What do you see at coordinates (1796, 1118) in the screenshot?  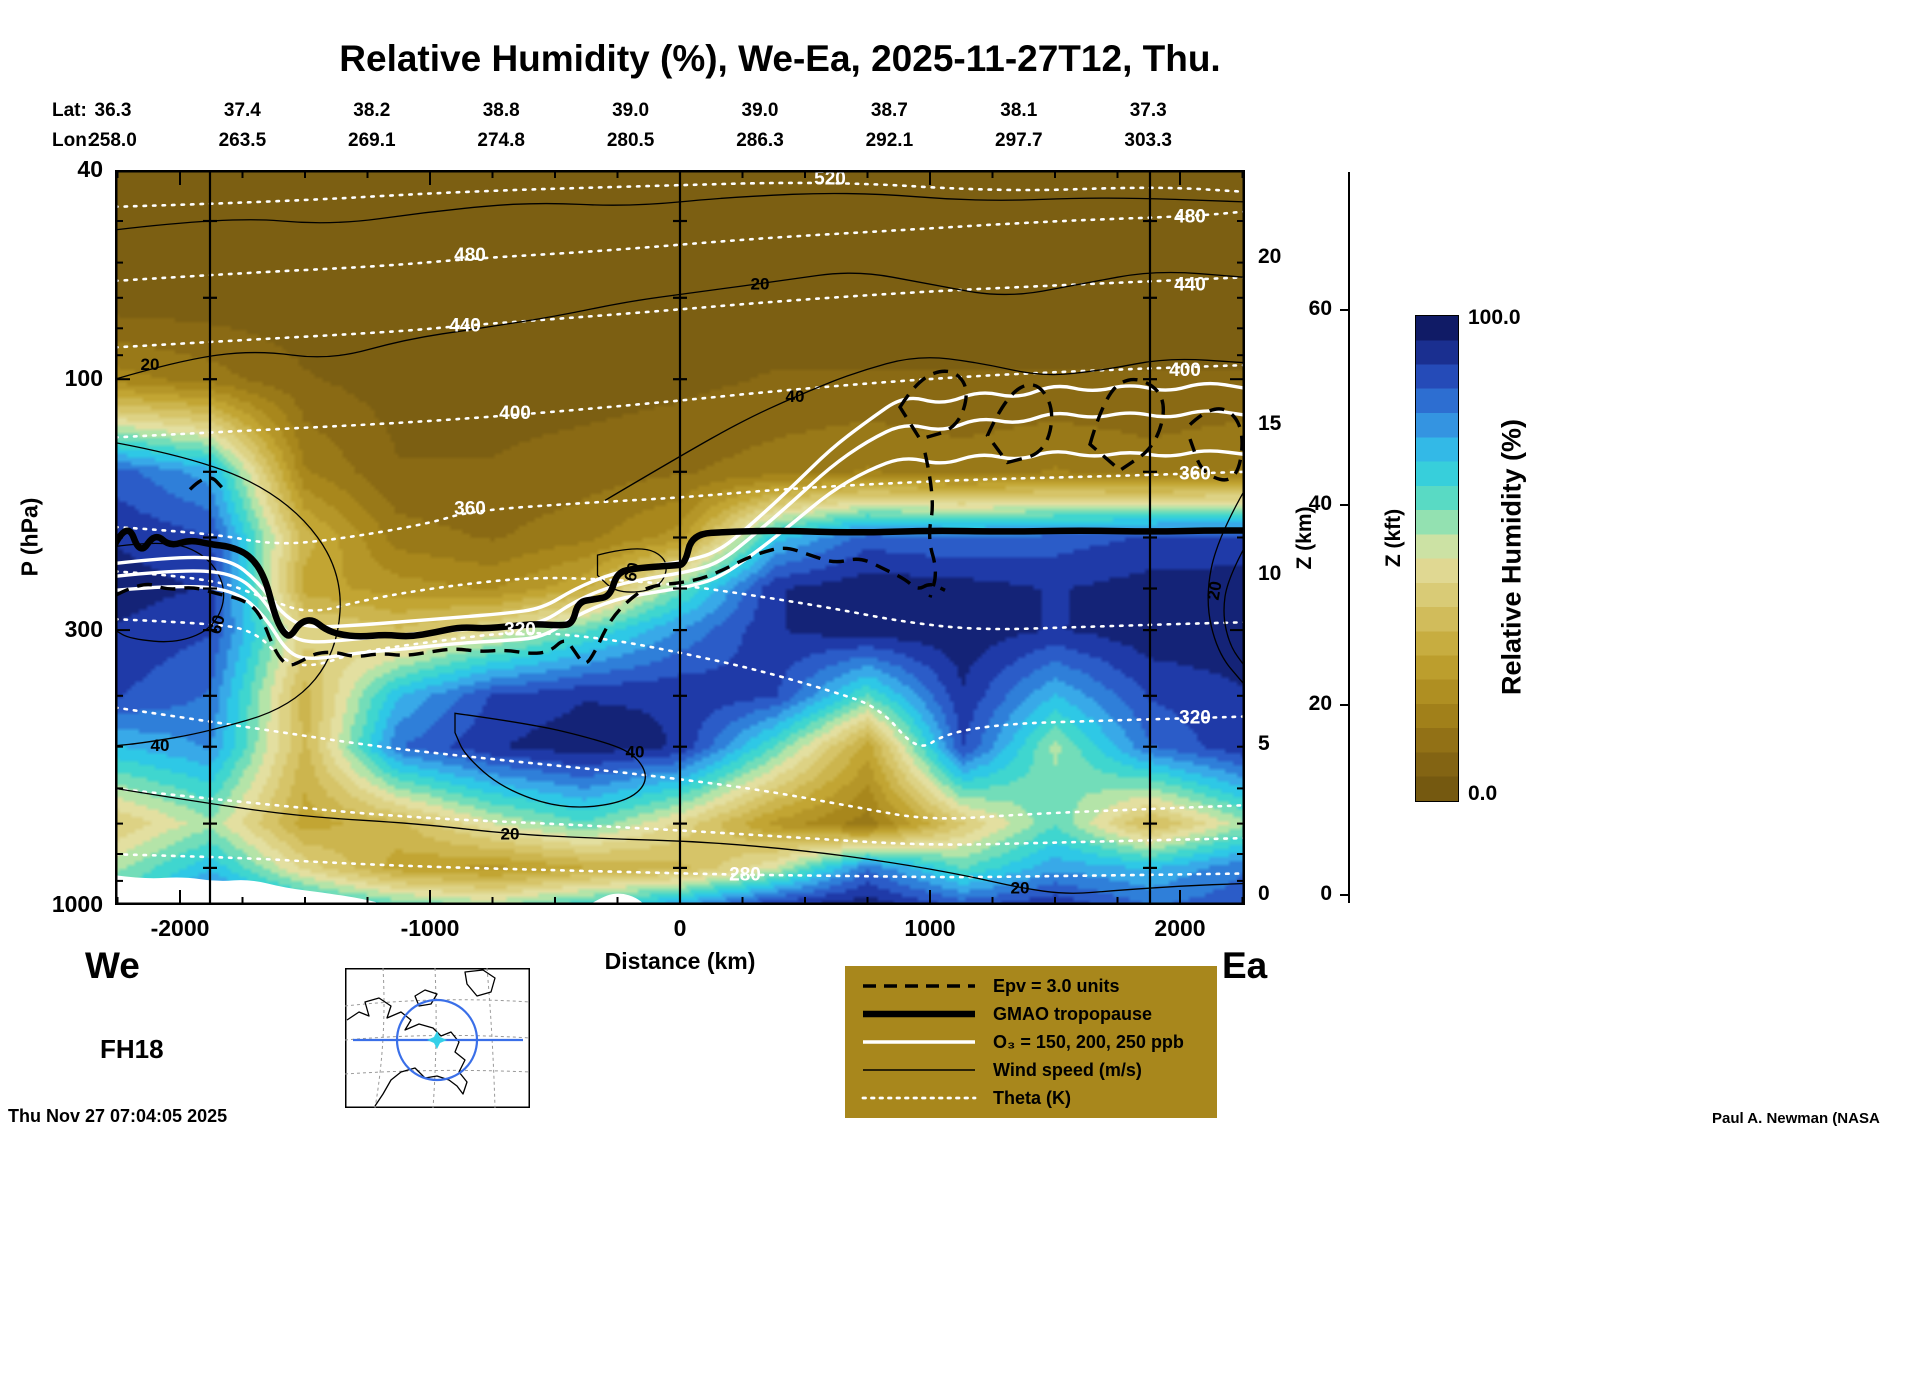 I see `credit-label: Paul A. Newman (NASA` at bounding box center [1796, 1118].